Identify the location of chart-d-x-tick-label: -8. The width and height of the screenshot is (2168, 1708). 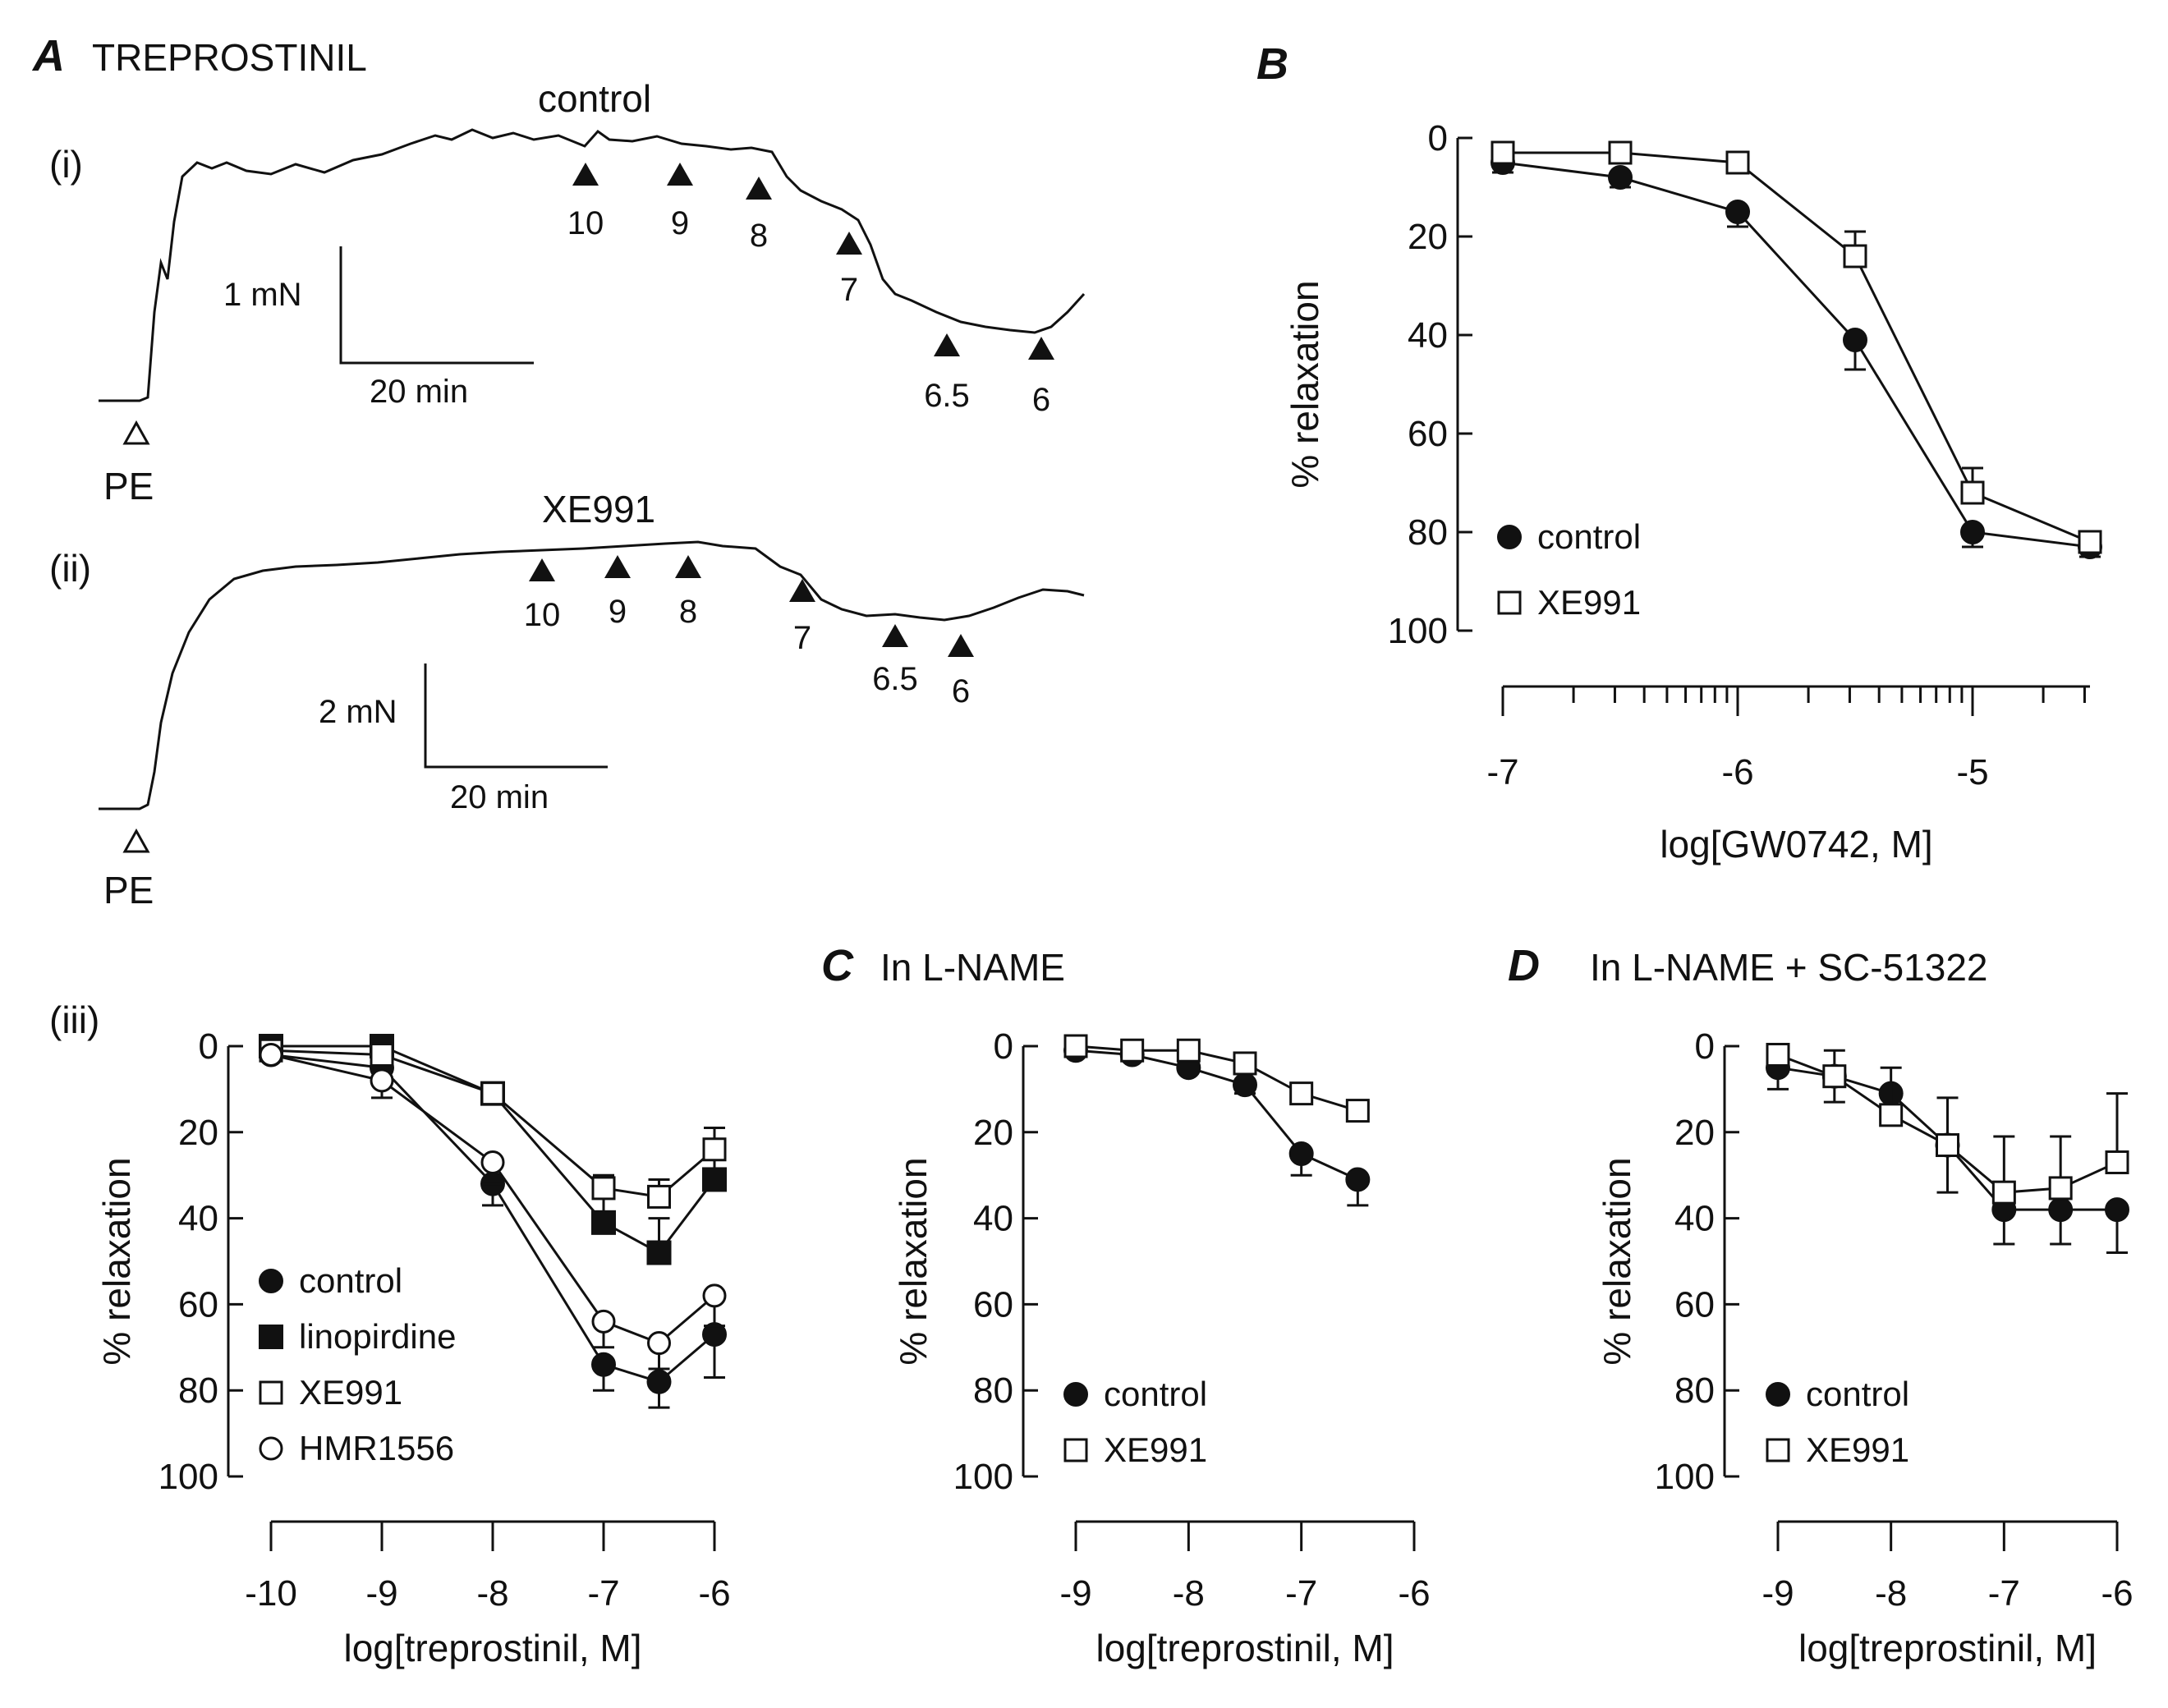
(1891, 1593).